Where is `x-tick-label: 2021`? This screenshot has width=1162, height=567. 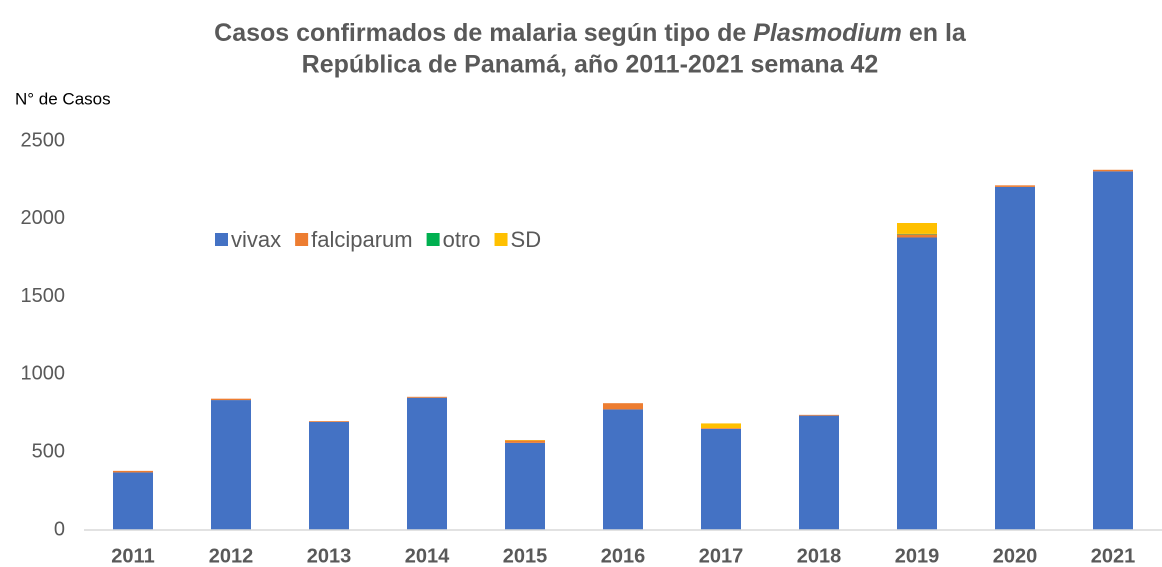
x-tick-label: 2021 is located at coordinates (1113, 556).